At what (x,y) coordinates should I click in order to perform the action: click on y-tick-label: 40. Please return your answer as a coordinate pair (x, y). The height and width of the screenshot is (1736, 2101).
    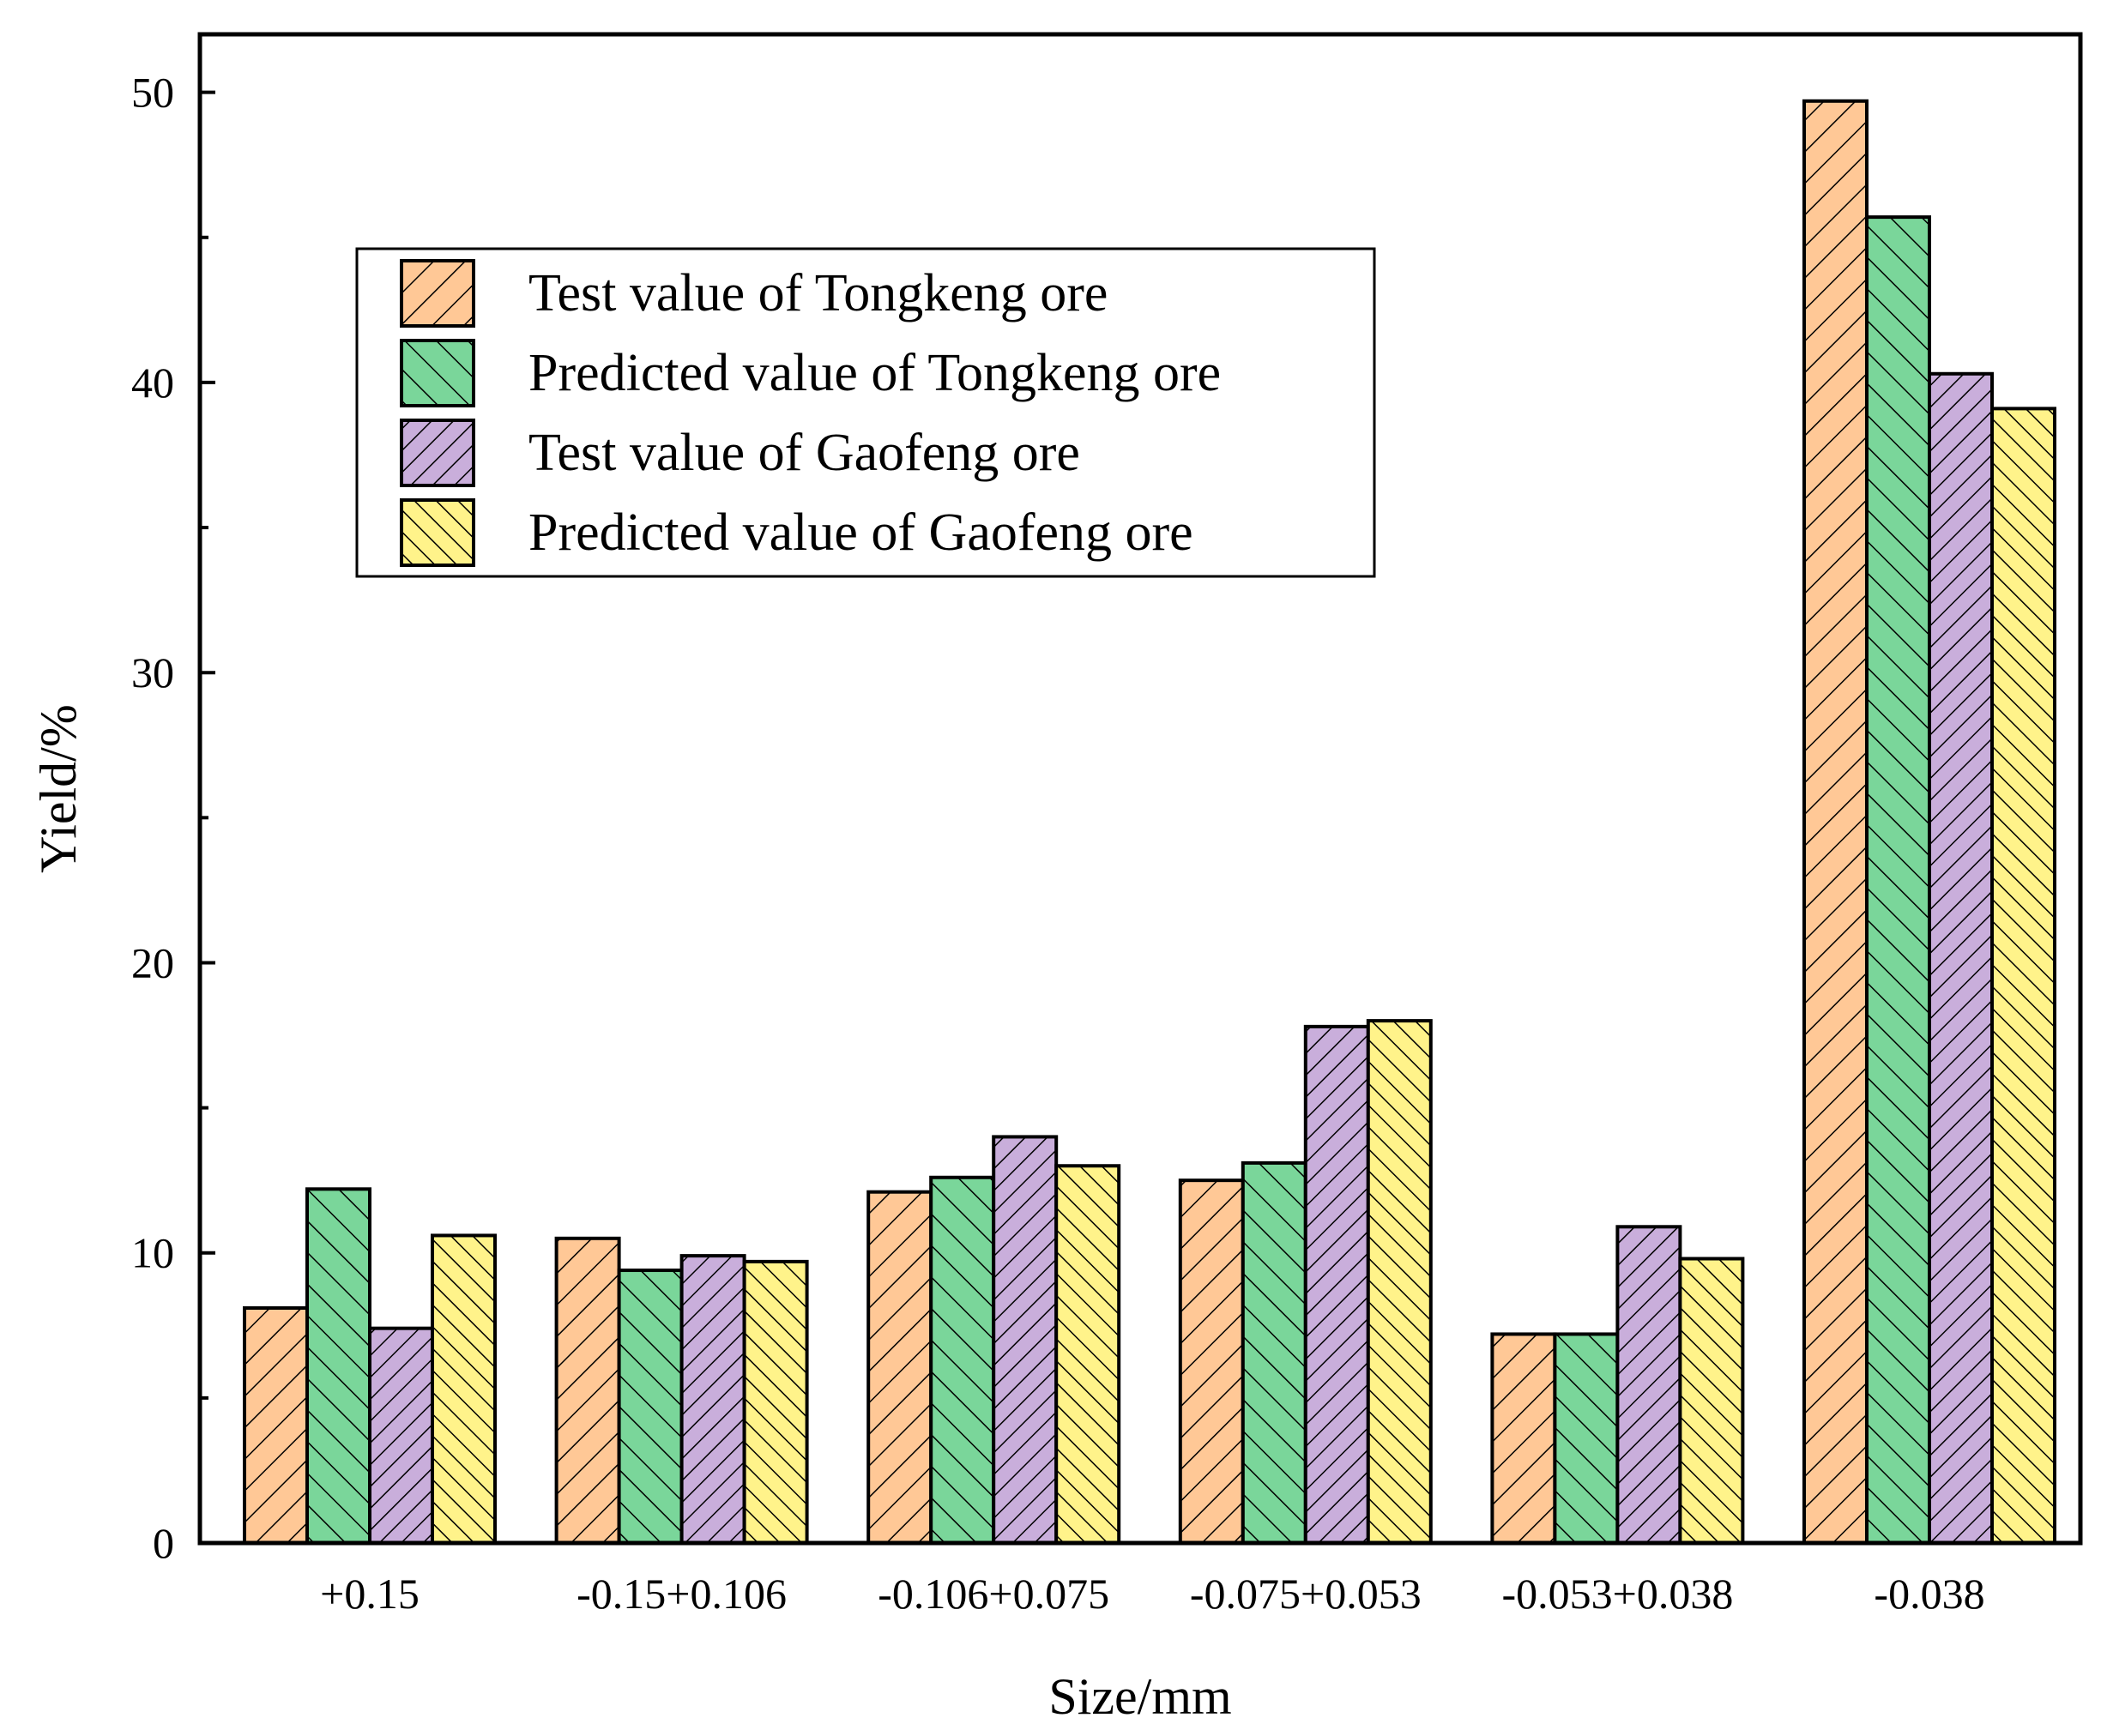
    Looking at the image, I should click on (152, 383).